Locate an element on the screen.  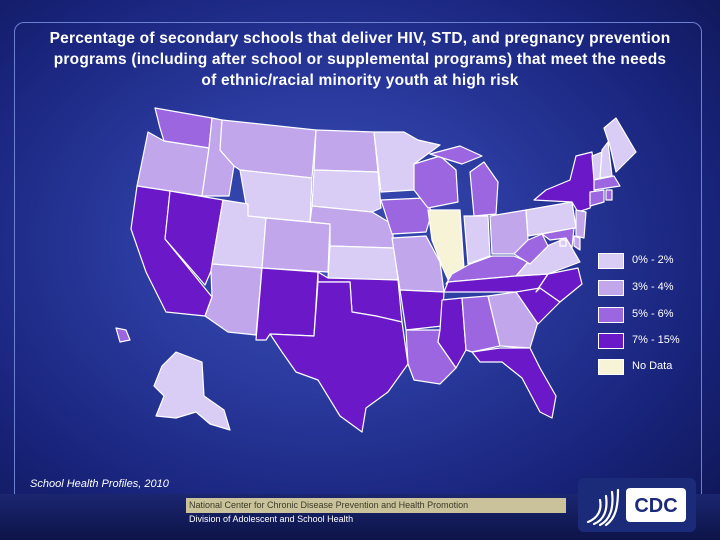
state-MD is located at coordinates (558, 238).